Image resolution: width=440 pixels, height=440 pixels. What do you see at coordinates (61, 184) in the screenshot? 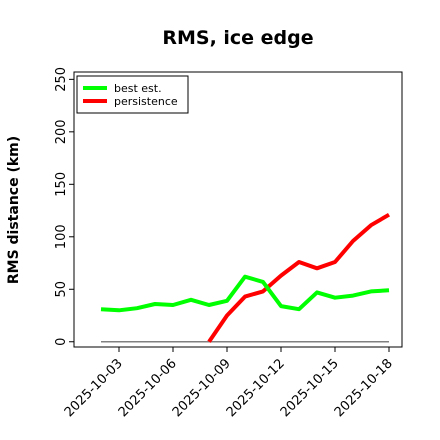
I see `y-tick-label: 150` at bounding box center [61, 184].